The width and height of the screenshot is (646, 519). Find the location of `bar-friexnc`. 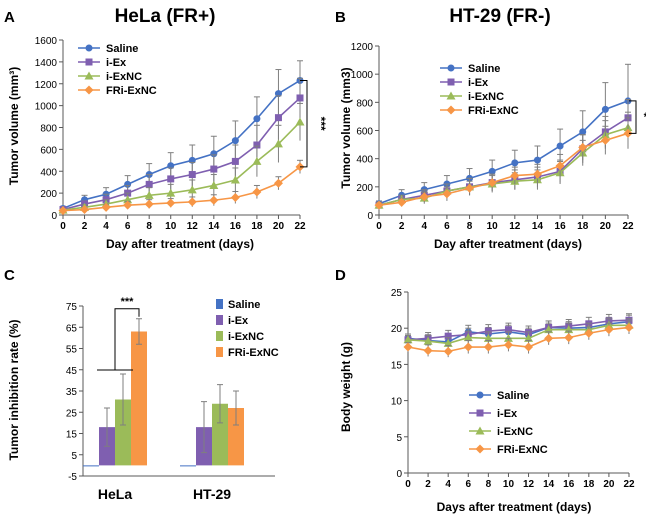

bar-friexnc is located at coordinates (236, 437).